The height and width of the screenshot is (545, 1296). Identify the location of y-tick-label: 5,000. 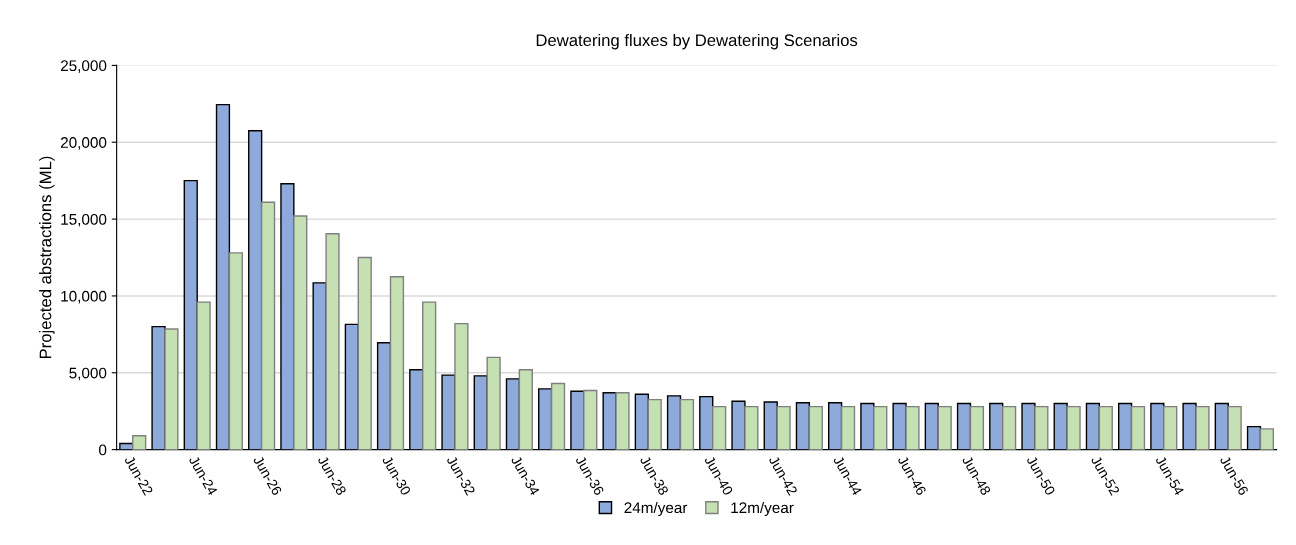
(88, 374).